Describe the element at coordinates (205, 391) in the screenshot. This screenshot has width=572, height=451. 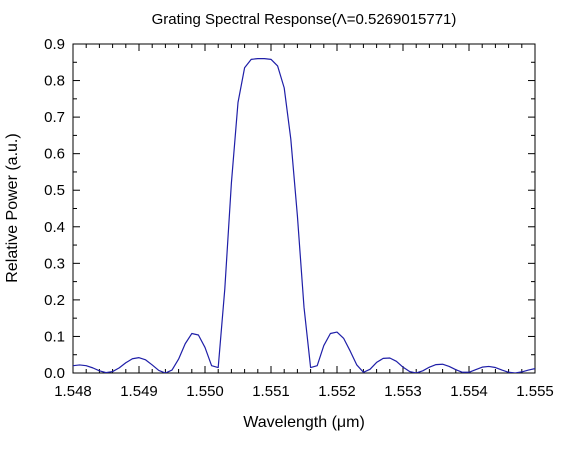
I see `x-tick-label: 1.550` at that location.